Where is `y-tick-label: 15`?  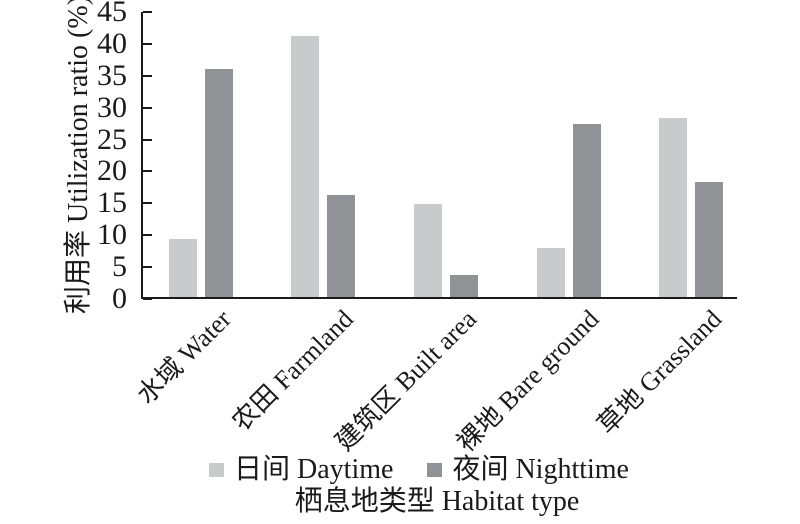 y-tick-label: 15 is located at coordinates (112, 203).